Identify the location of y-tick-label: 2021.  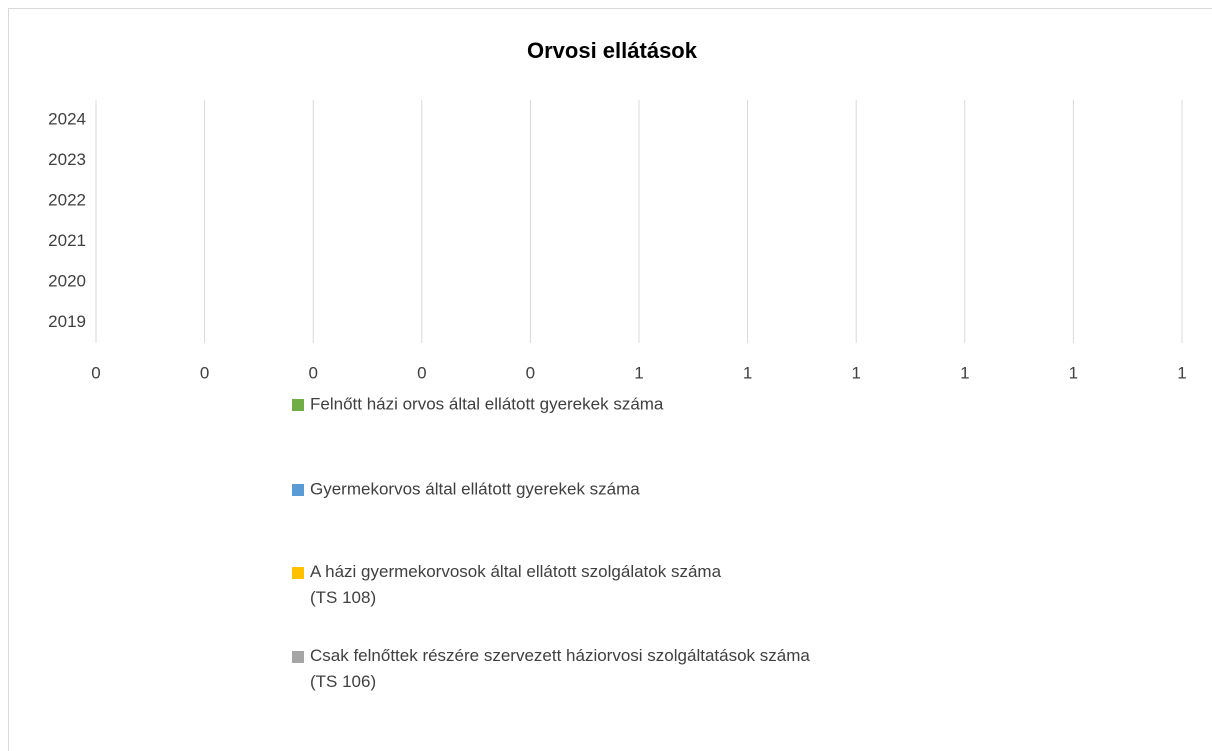
(67, 240).